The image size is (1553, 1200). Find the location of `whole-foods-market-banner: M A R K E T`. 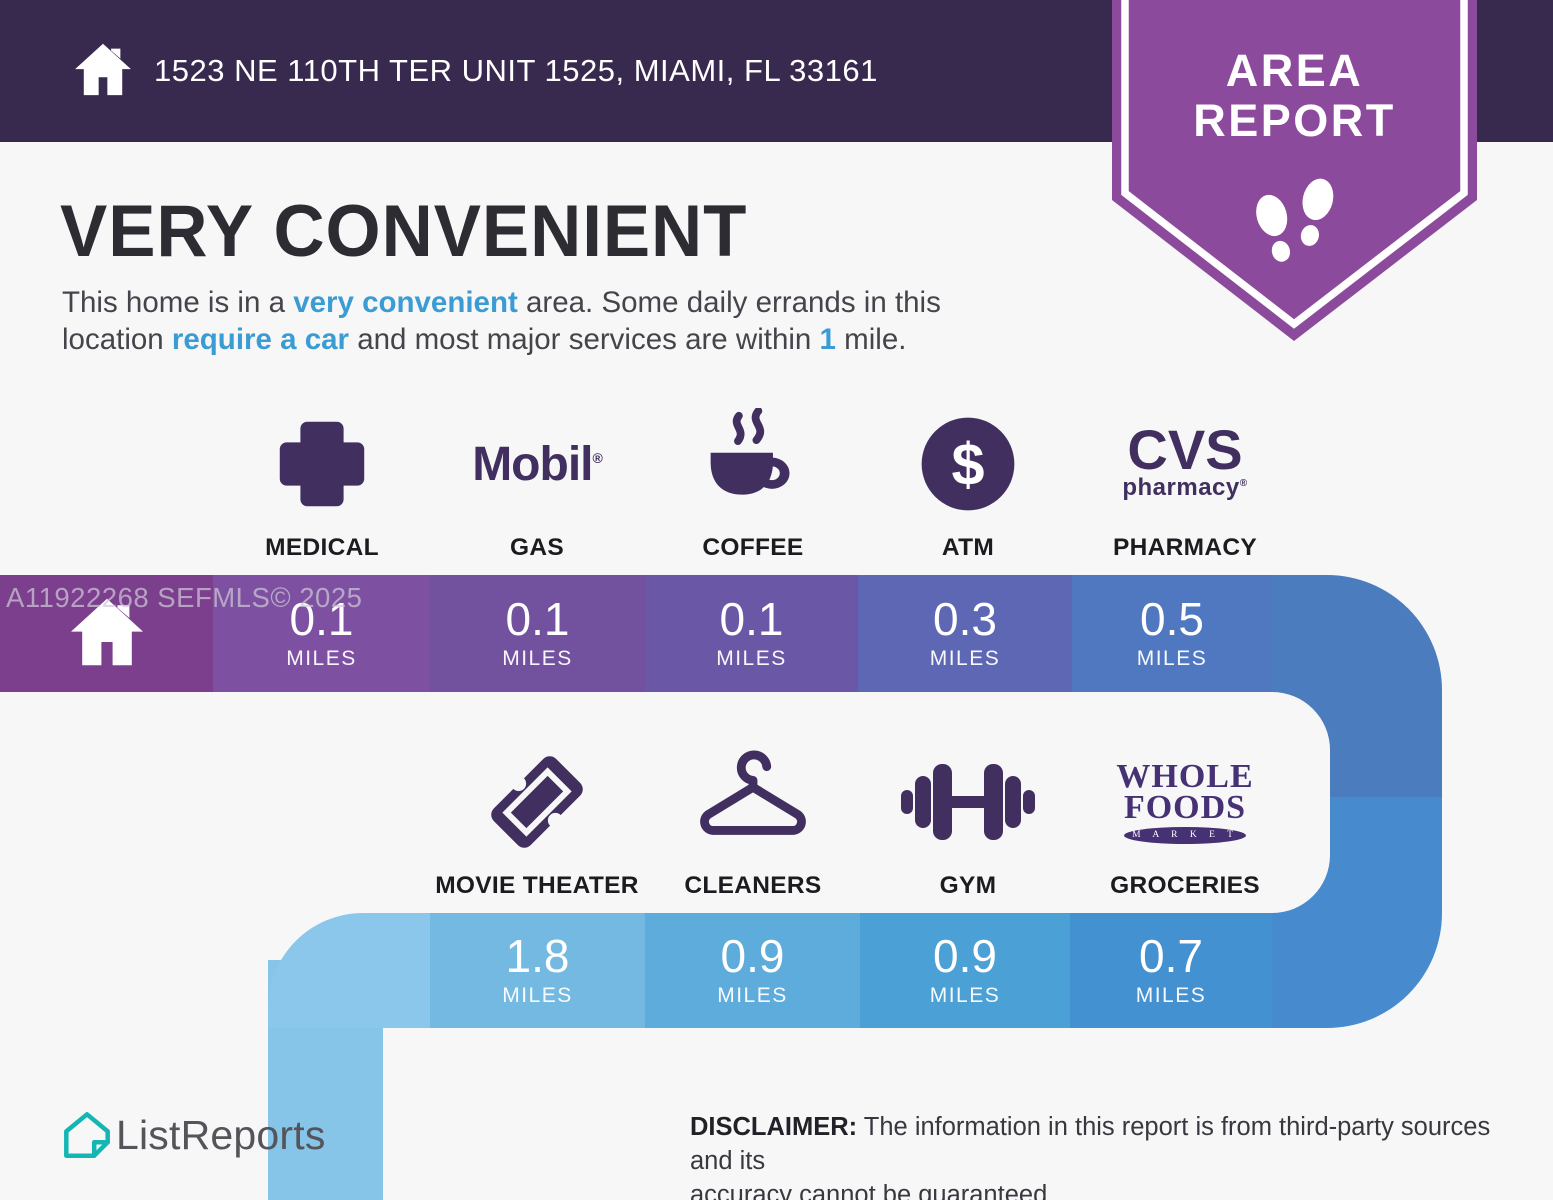

whole-foods-market-banner: M A R K E T is located at coordinates (1185, 835).